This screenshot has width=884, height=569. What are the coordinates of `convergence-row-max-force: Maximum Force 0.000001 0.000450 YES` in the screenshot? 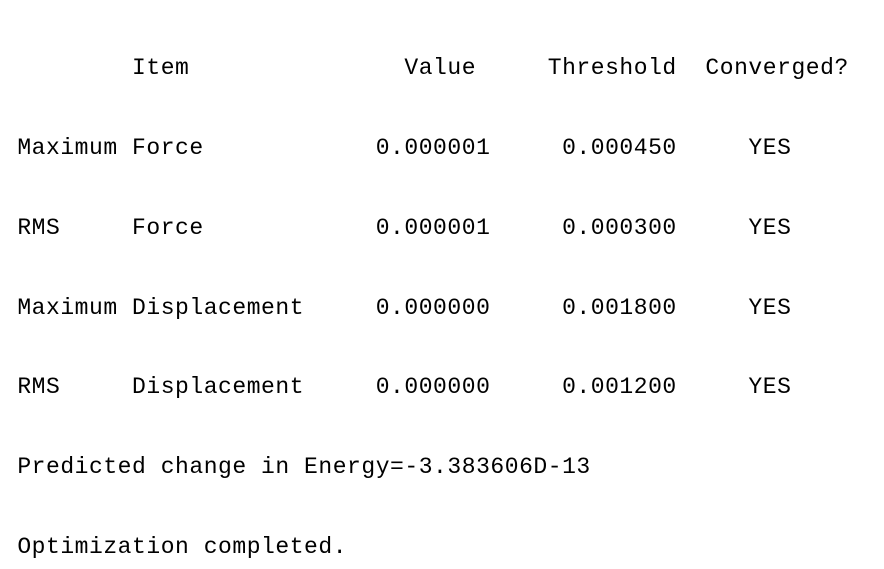 It's located at (397, 147).